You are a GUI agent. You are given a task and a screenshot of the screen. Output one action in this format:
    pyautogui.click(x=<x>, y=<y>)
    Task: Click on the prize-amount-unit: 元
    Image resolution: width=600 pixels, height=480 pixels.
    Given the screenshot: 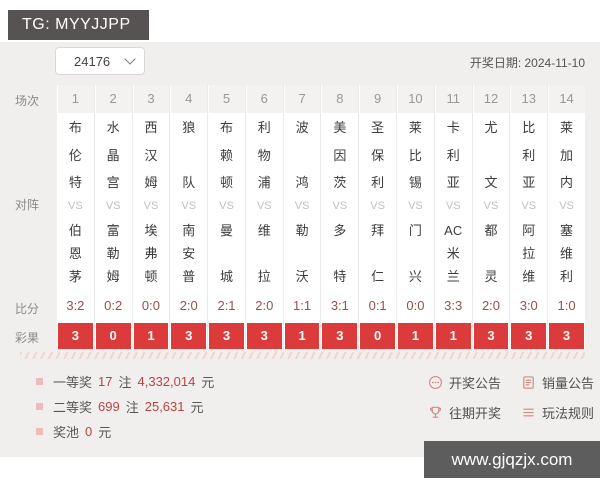 What is the action you would take?
    pyautogui.click(x=208, y=382)
    